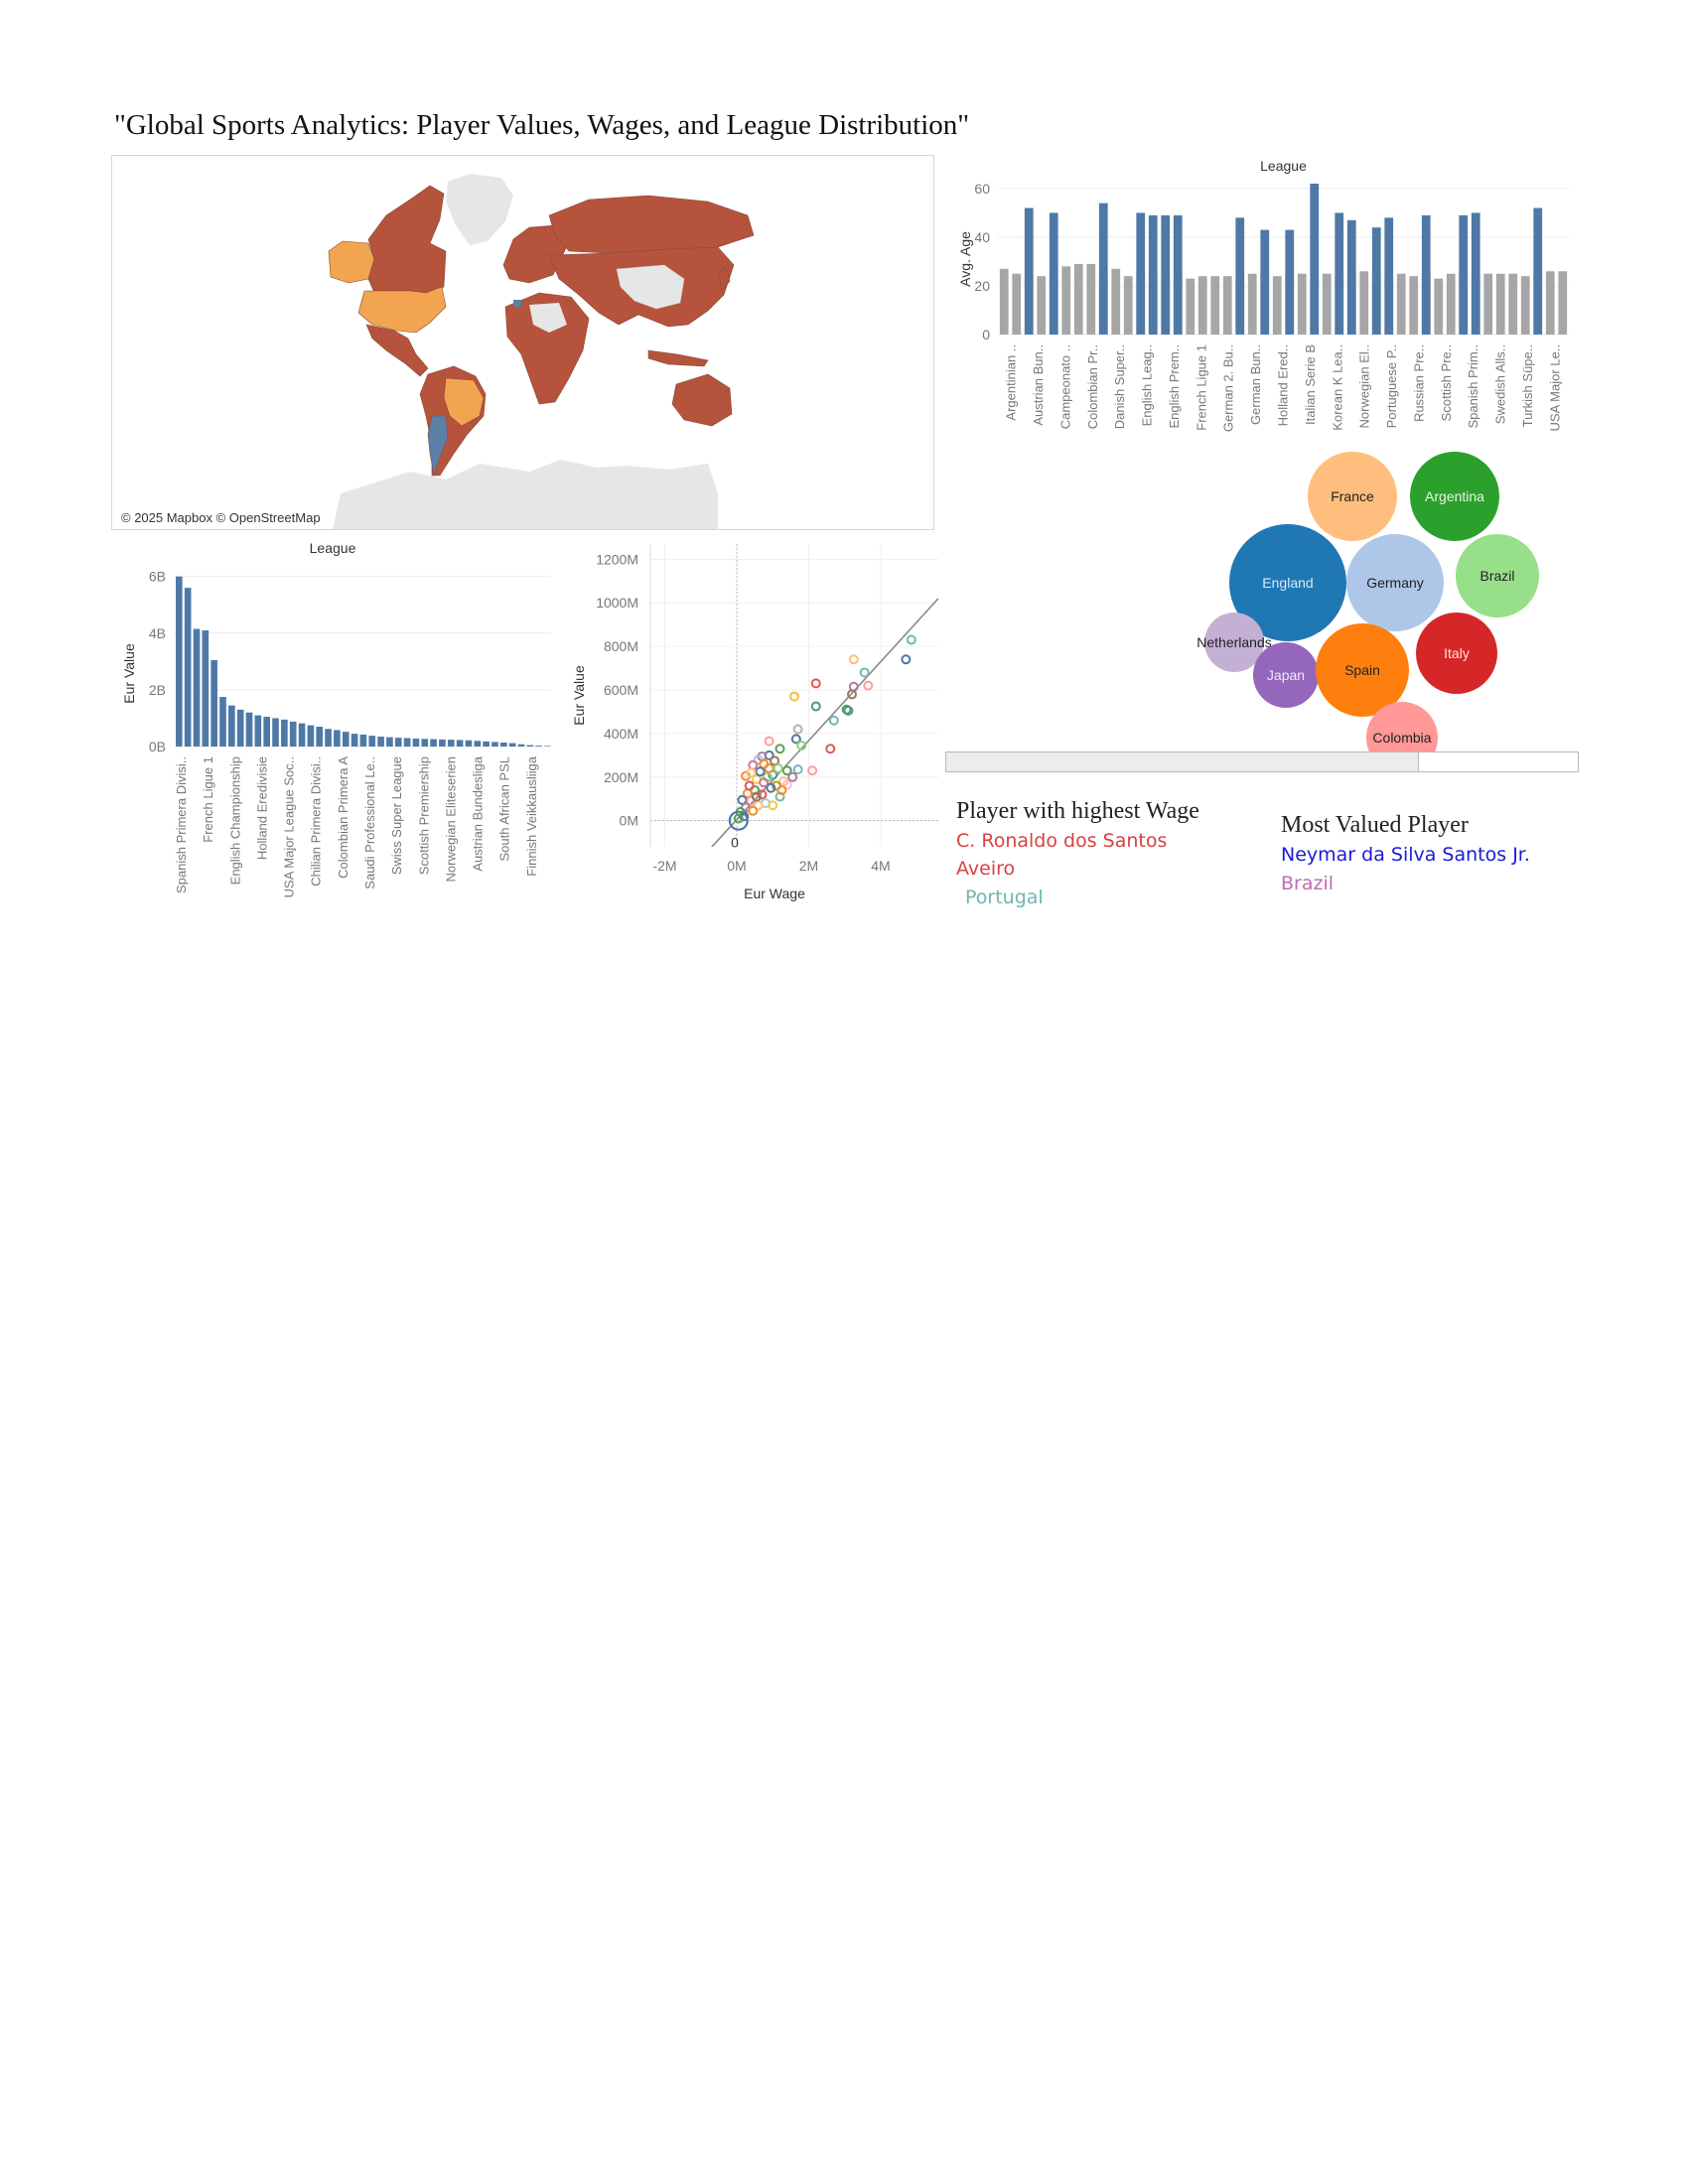 Image resolution: width=1688 pixels, height=2184 pixels. What do you see at coordinates (208, 799) in the screenshot?
I see `x-tick-label: French Ligue 1` at bounding box center [208, 799].